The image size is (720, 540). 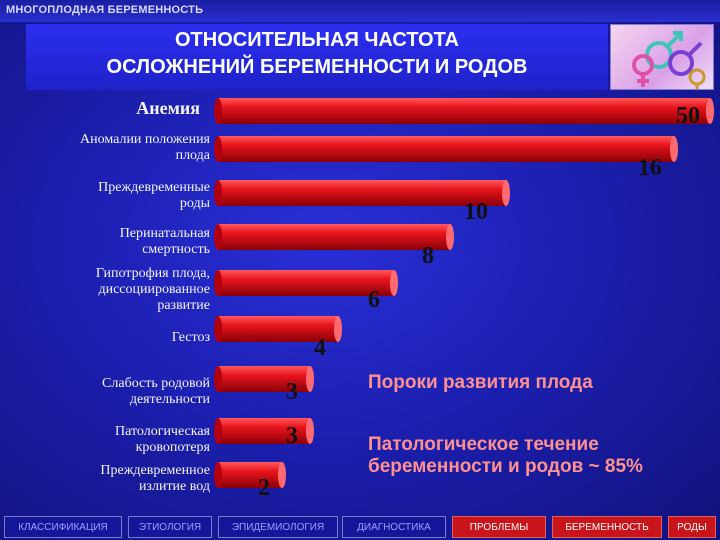 What do you see at coordinates (360, 11) in the screenshot?
I see `top-strip` at bounding box center [360, 11].